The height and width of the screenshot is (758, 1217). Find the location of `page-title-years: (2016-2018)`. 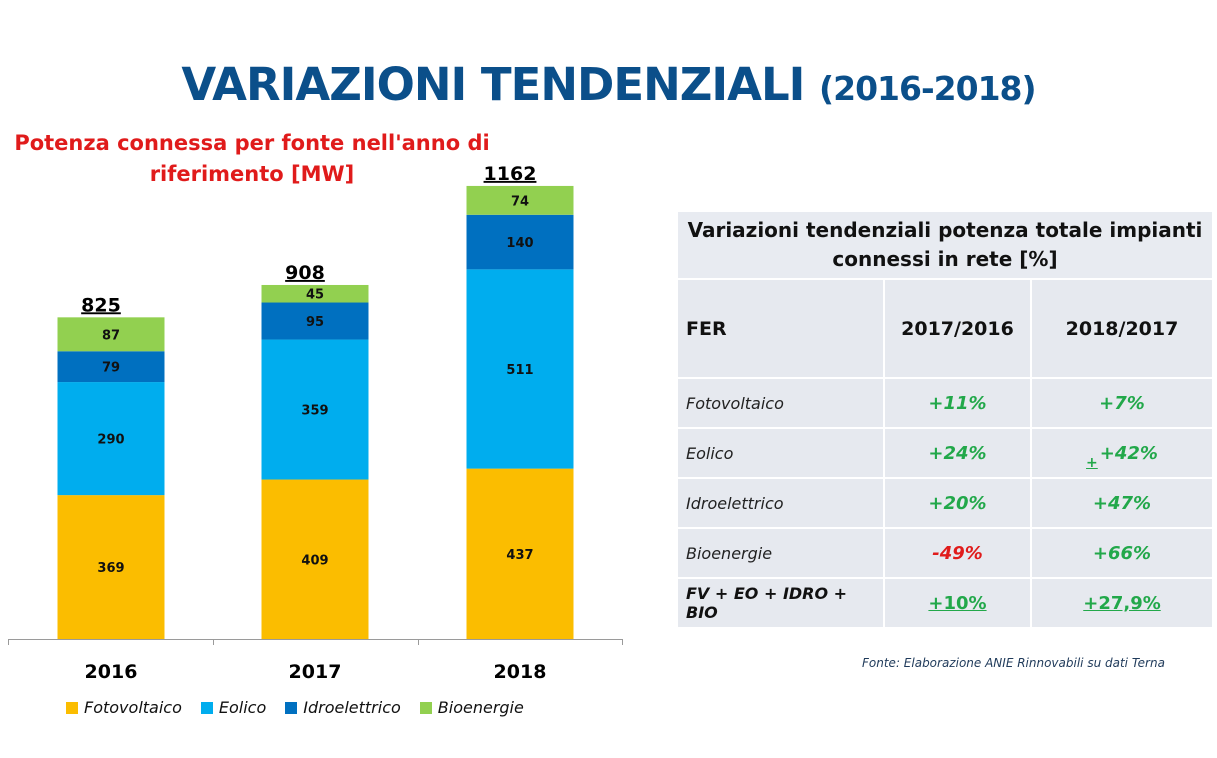

page-title-years: (2016-2018) is located at coordinates (928, 88).